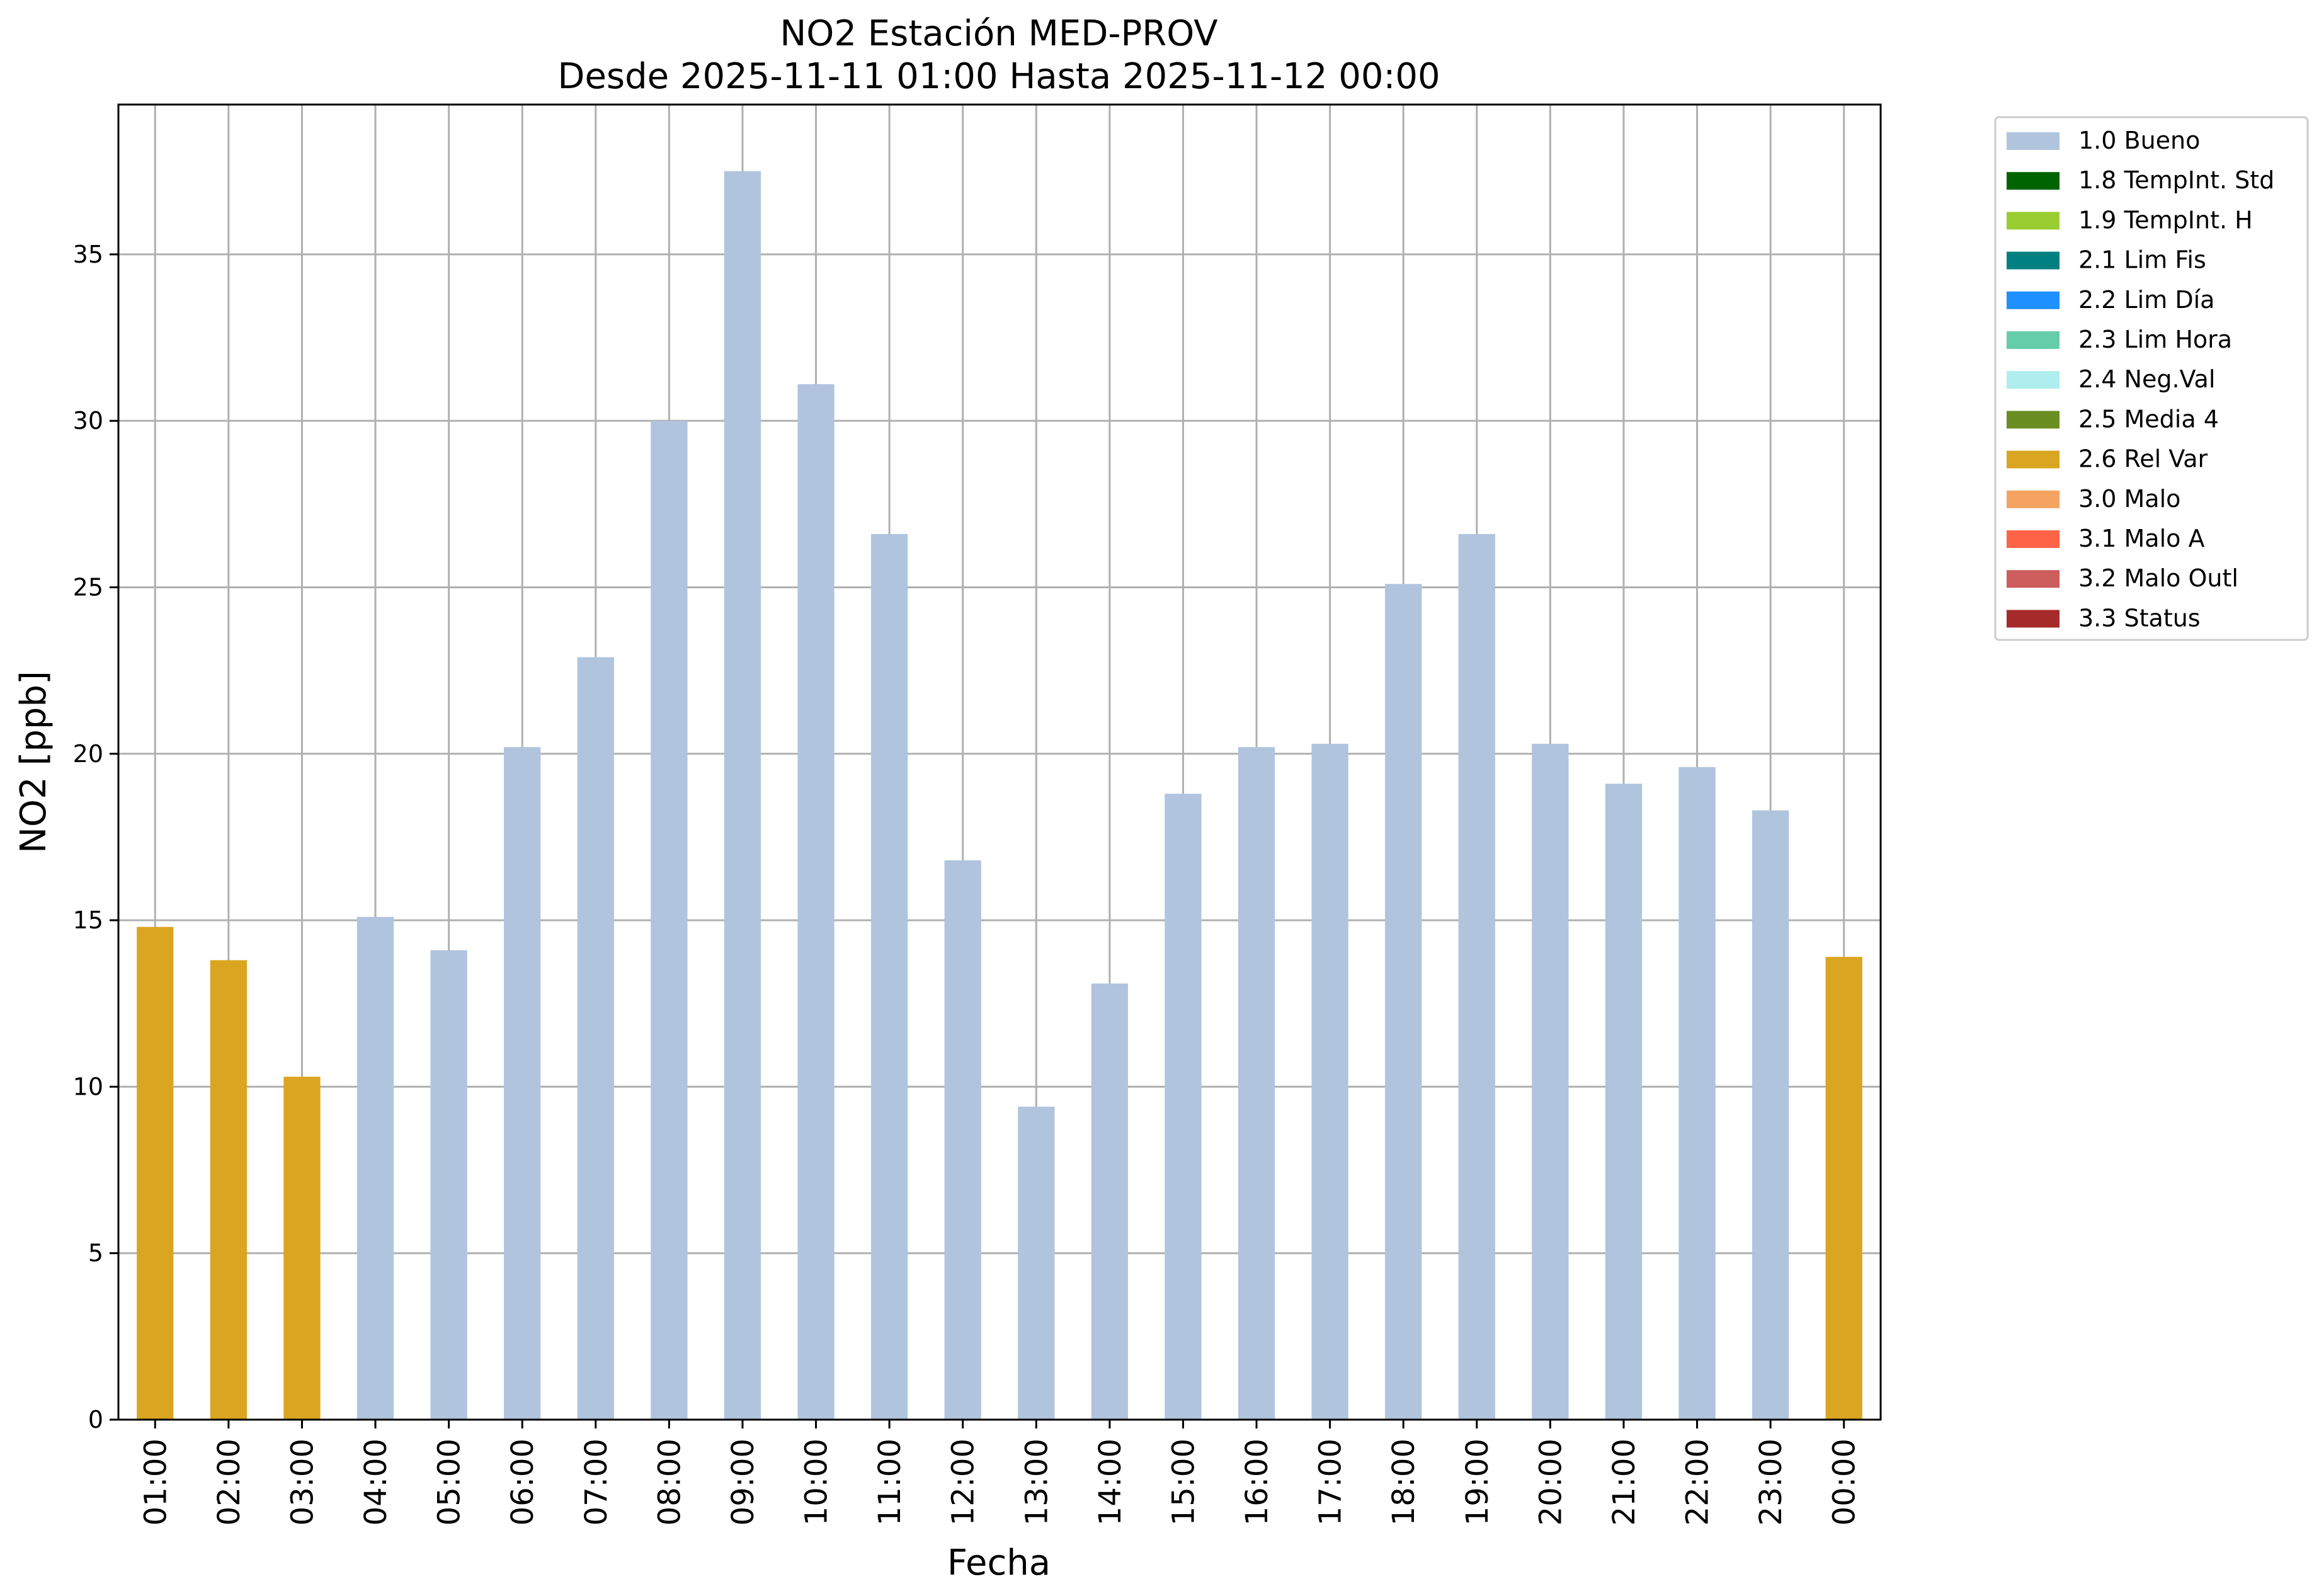 The height and width of the screenshot is (1596, 2319). I want to click on bar-11:00, so click(889, 976).